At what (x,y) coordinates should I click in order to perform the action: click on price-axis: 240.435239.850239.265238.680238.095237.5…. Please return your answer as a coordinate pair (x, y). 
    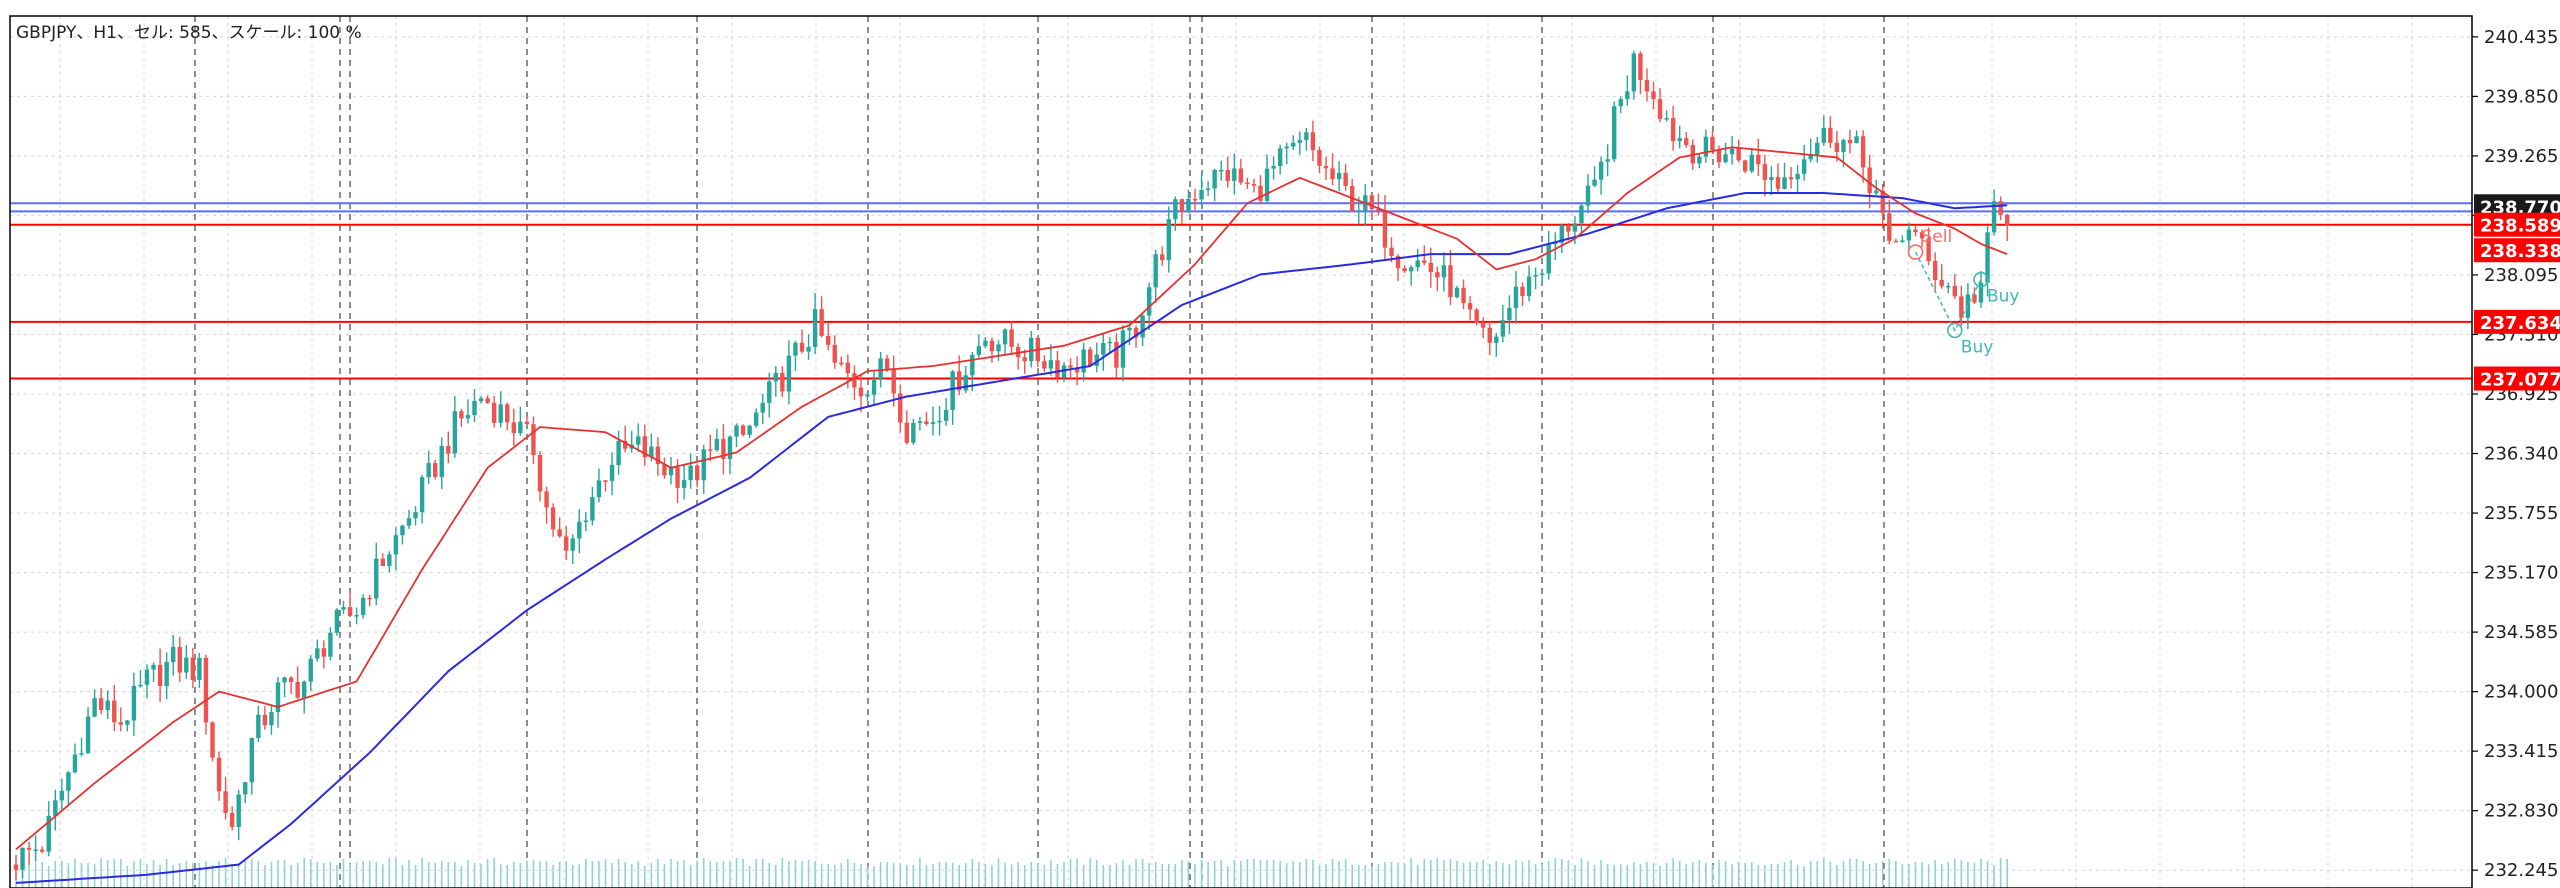
    Looking at the image, I should click on (2515, 454).